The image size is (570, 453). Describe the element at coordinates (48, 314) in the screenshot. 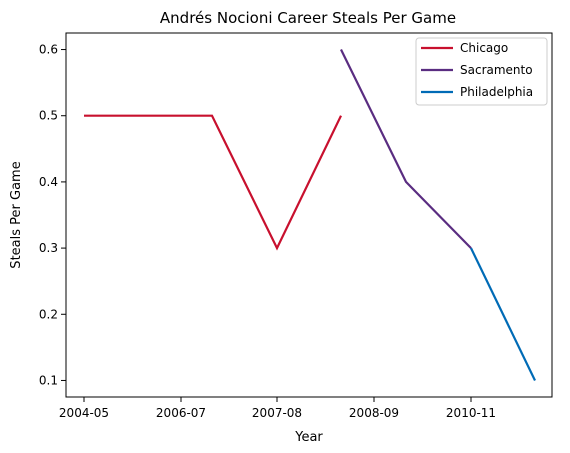

I see `y-tick-label: 0.2` at that location.